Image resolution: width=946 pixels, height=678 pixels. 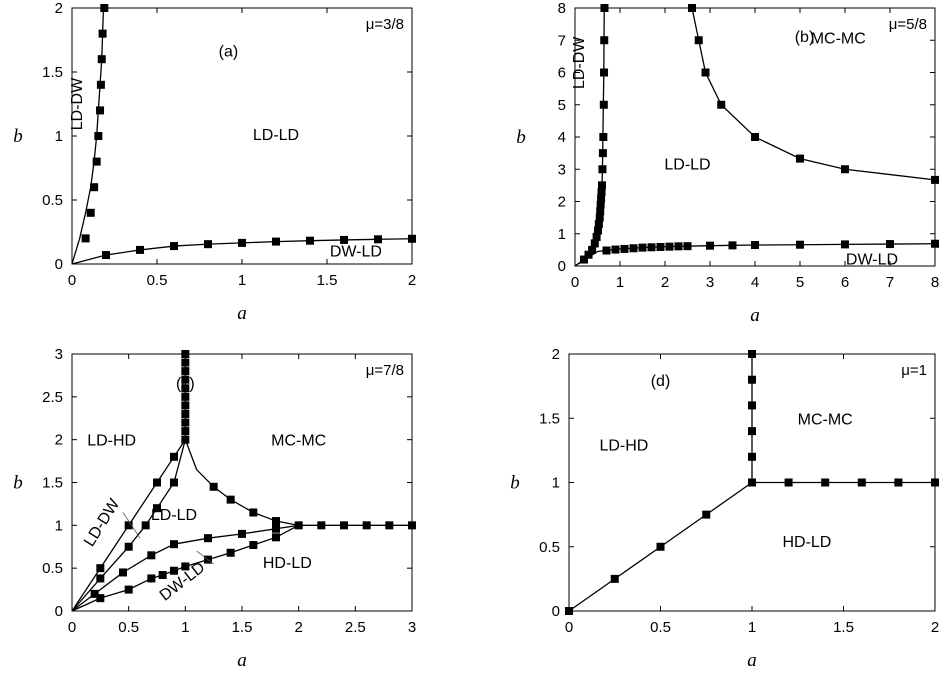 I want to click on region-label: MC-MC, so click(x=825, y=420).